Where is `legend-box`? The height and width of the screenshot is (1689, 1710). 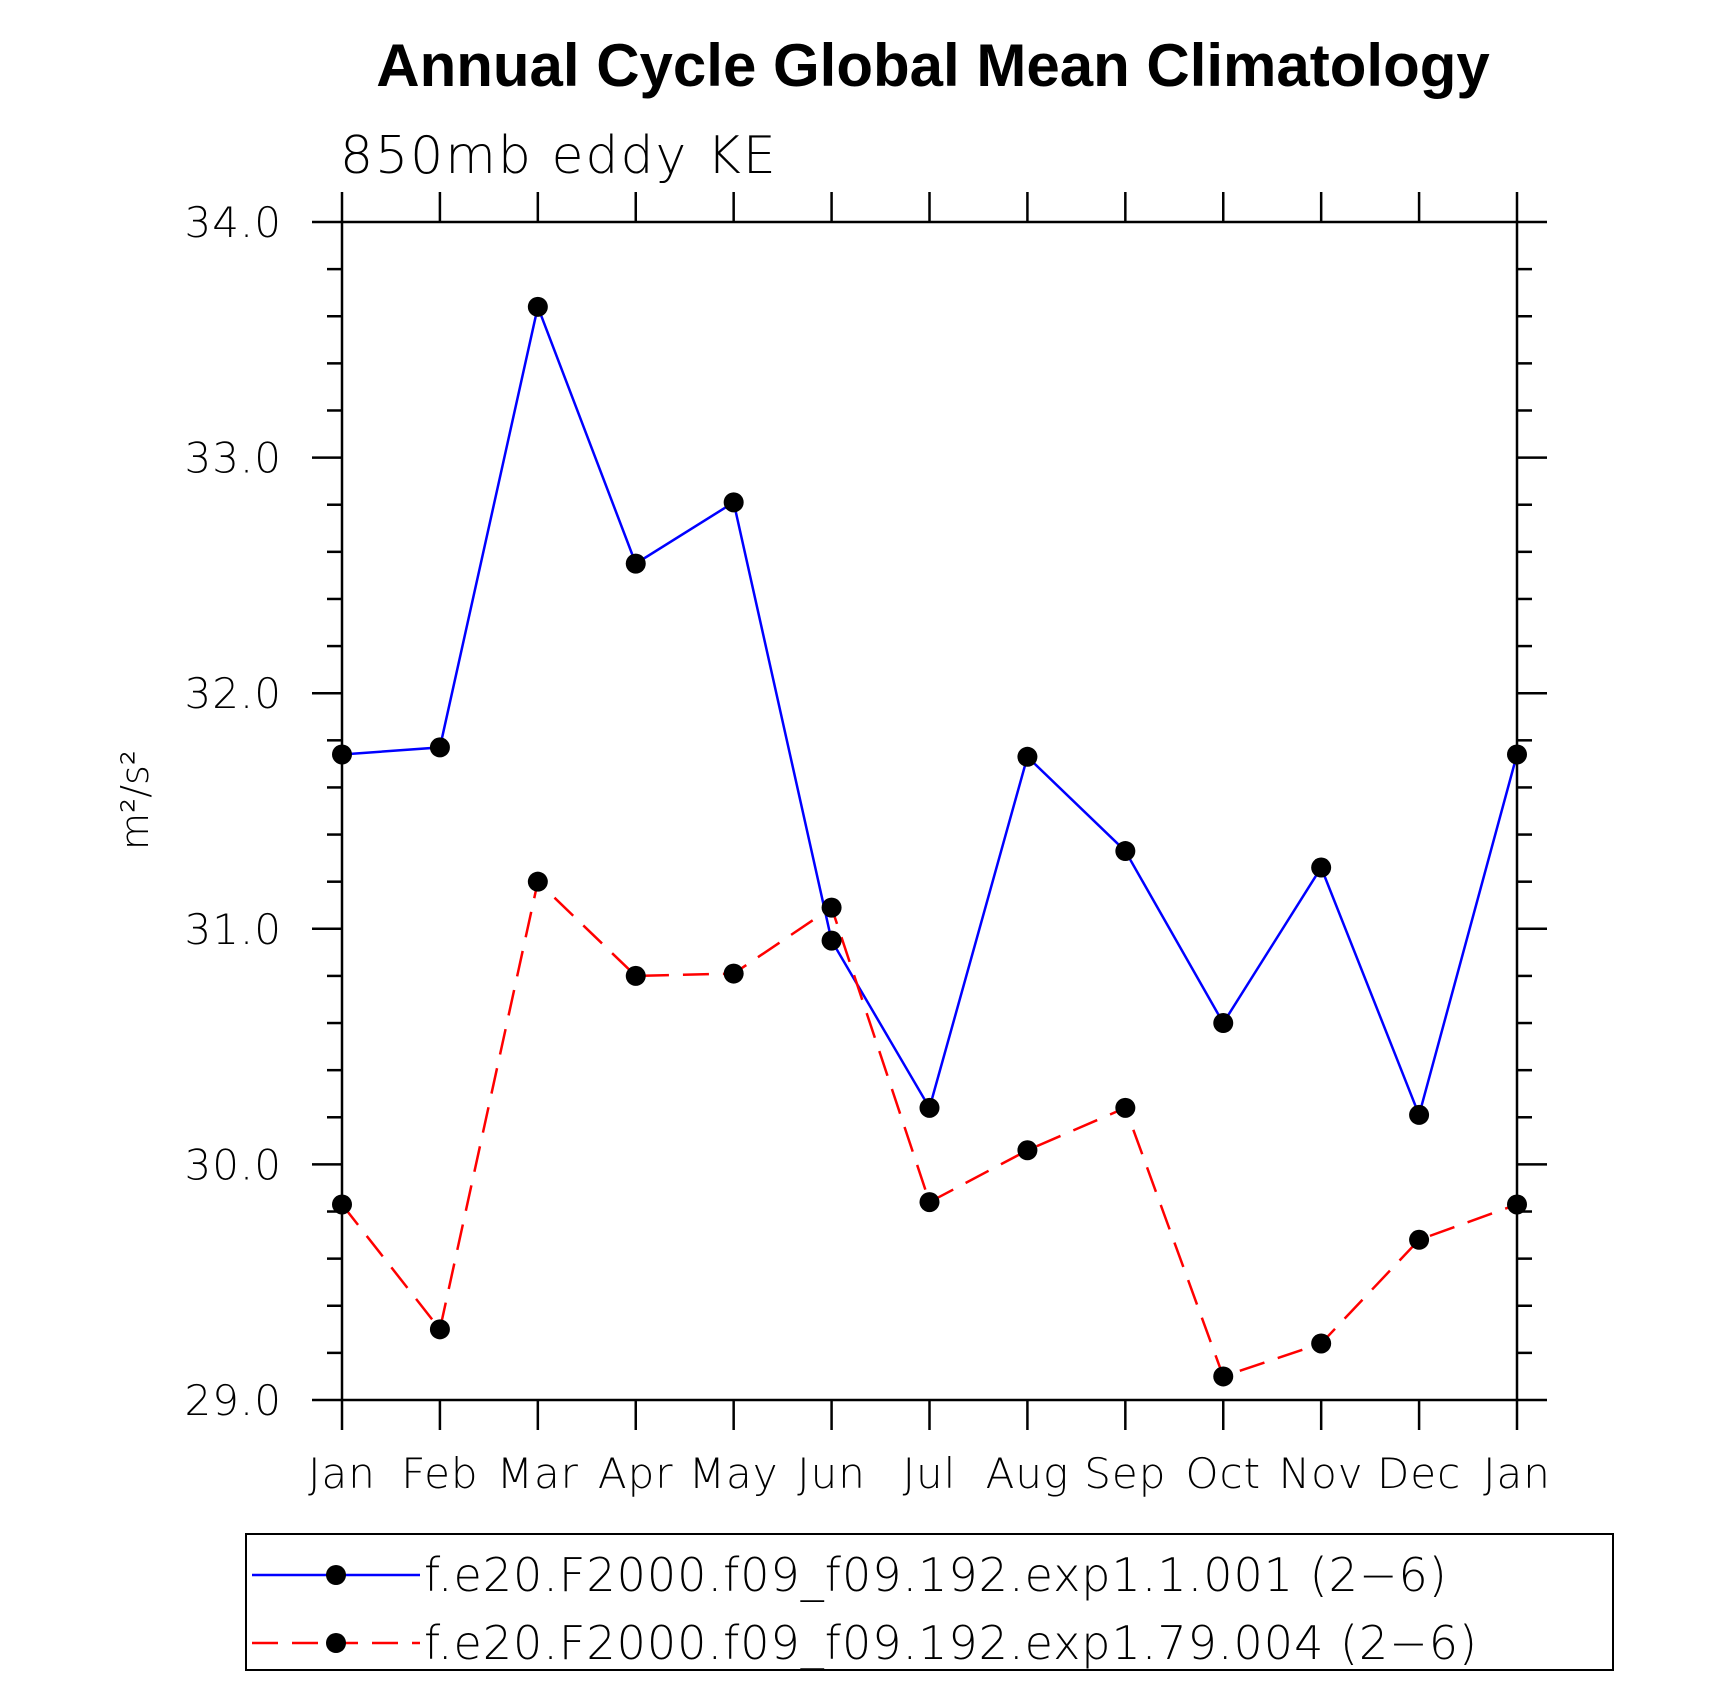
legend-box is located at coordinates (929, 1602).